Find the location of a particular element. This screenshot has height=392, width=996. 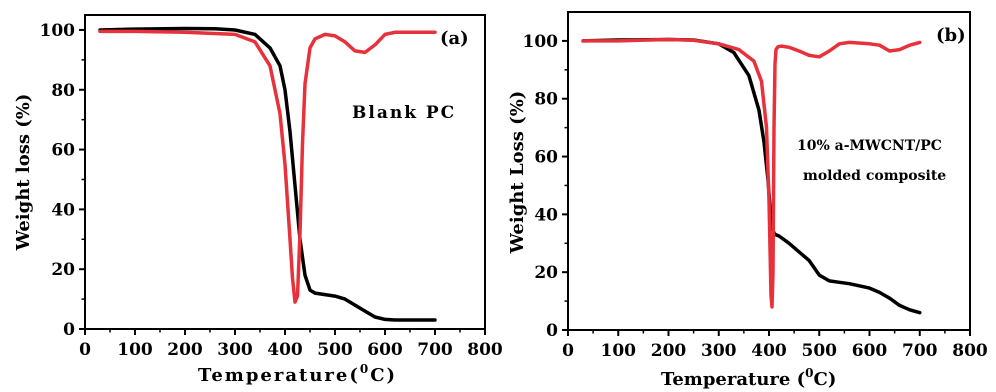

y-tick-label-b: 40 is located at coordinates (546, 215).